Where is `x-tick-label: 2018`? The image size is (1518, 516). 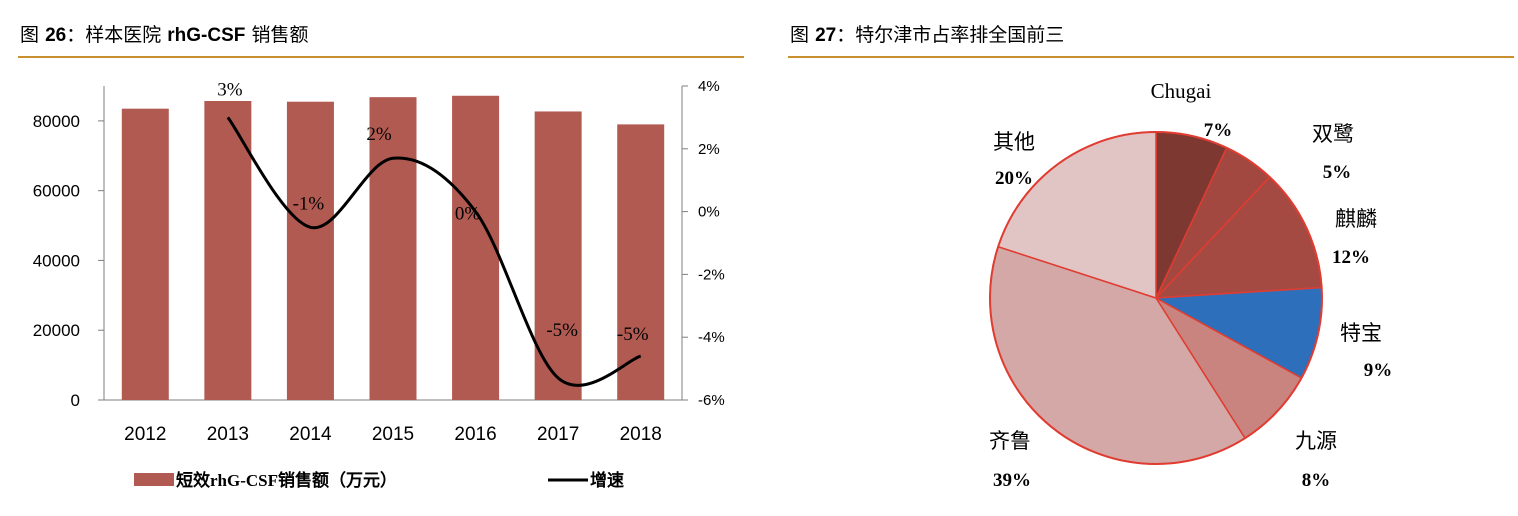
x-tick-label: 2018 is located at coordinates (641, 434).